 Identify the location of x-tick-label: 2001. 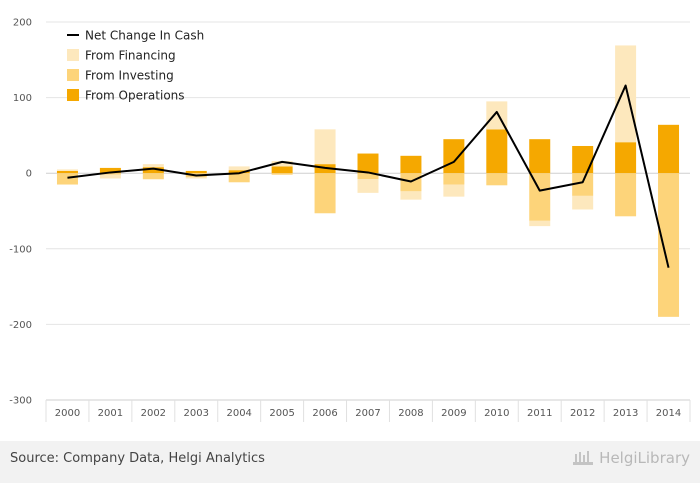
(110, 413).